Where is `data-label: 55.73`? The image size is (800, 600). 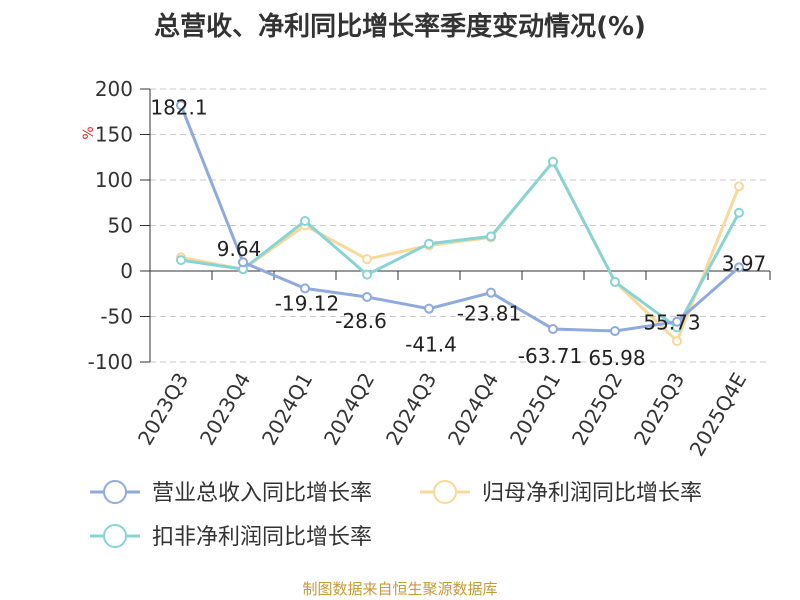 data-label: 55.73 is located at coordinates (671, 323).